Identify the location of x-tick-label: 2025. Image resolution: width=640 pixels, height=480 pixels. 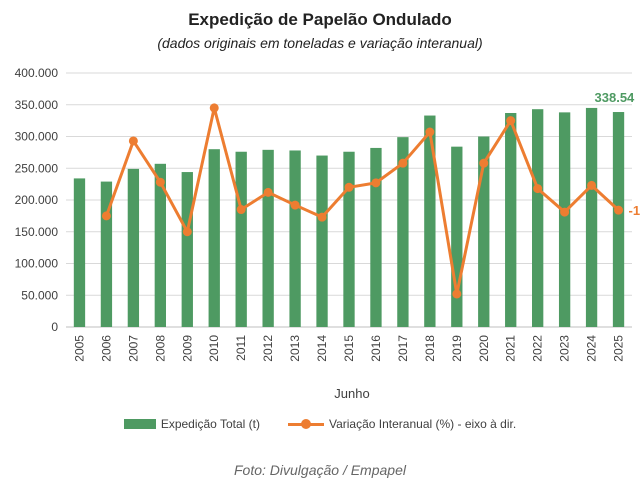
(619, 348).